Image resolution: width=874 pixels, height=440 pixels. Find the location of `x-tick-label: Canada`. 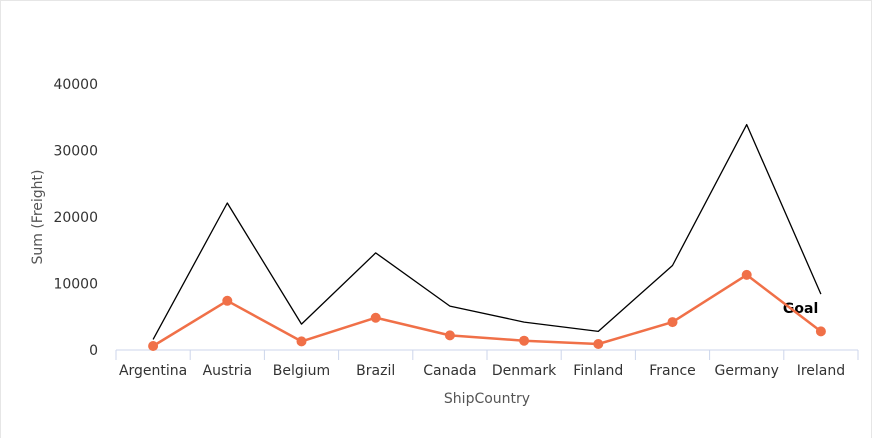

x-tick-label: Canada is located at coordinates (449, 371).